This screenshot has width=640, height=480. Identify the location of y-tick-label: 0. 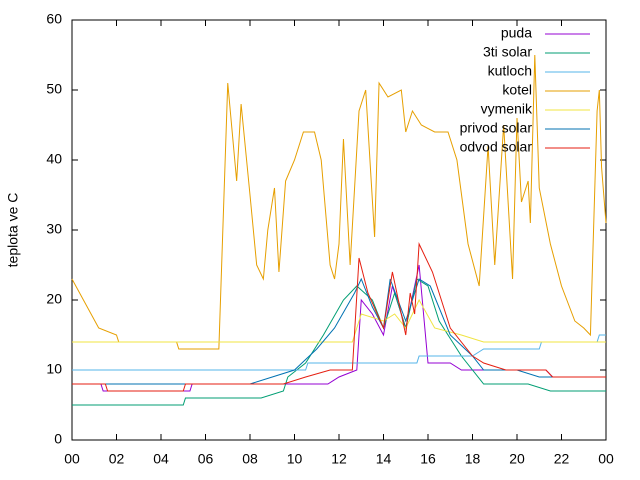
(58, 439).